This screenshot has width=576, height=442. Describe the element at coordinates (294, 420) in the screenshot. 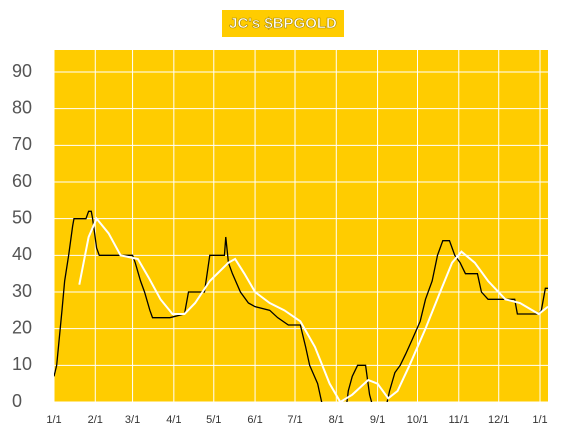

I see `x-tick-label: 7/1` at that location.